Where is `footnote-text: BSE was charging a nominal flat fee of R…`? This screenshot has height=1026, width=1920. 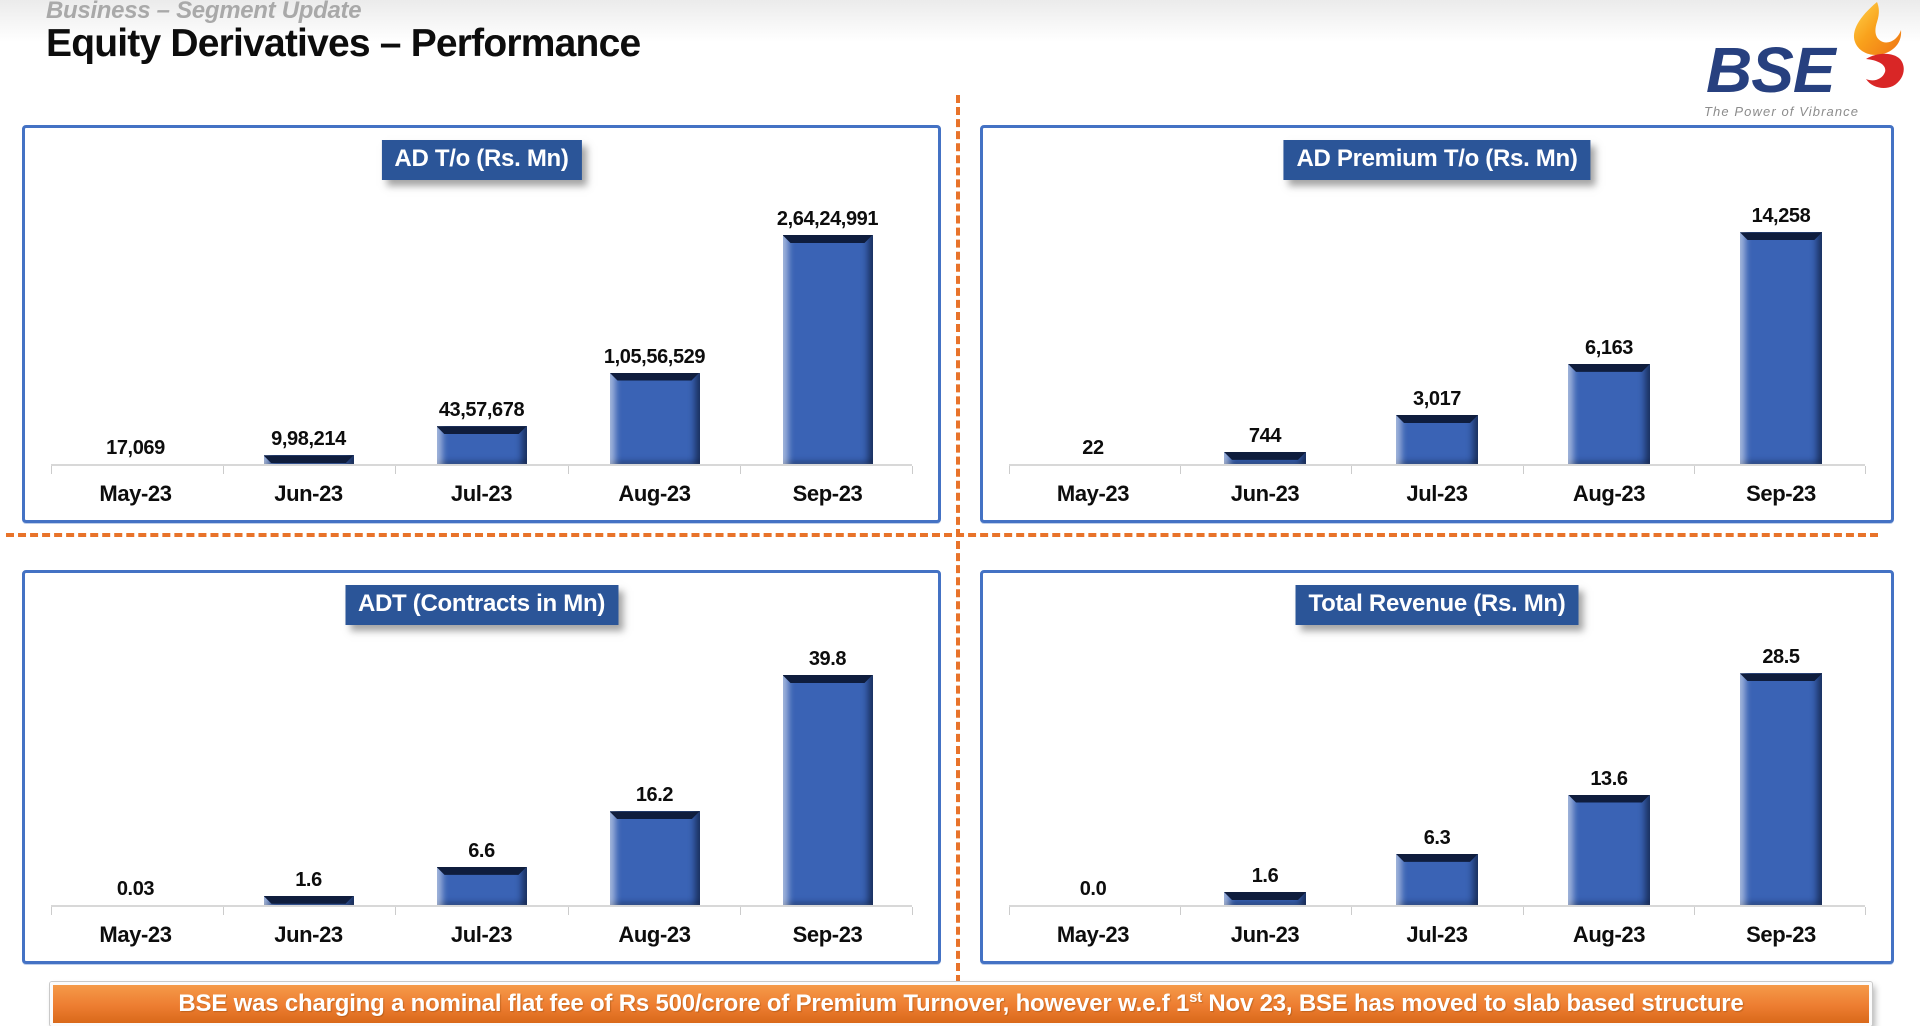
footnote-text: BSE was charging a nominal flat fee of R… is located at coordinates (961, 1003).